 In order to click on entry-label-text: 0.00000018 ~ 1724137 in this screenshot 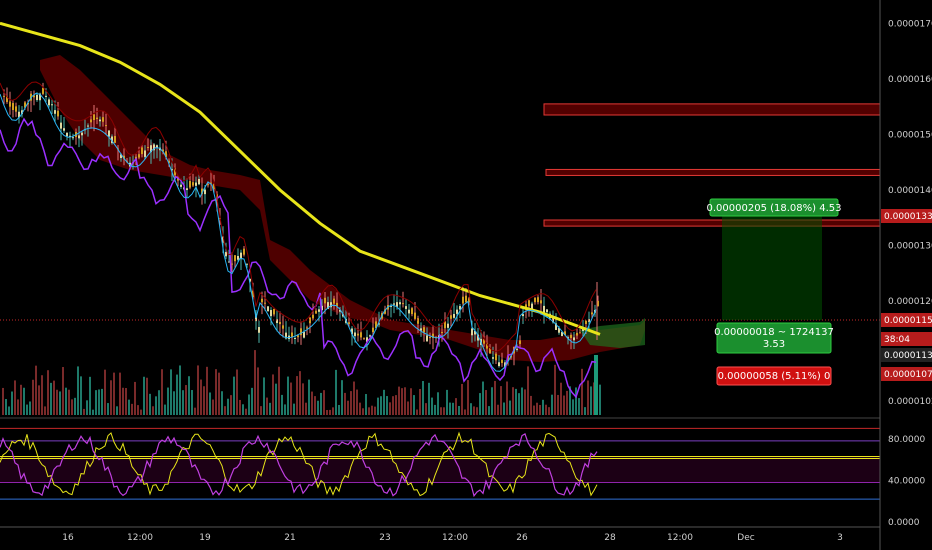, I will do `click(774, 332)`.